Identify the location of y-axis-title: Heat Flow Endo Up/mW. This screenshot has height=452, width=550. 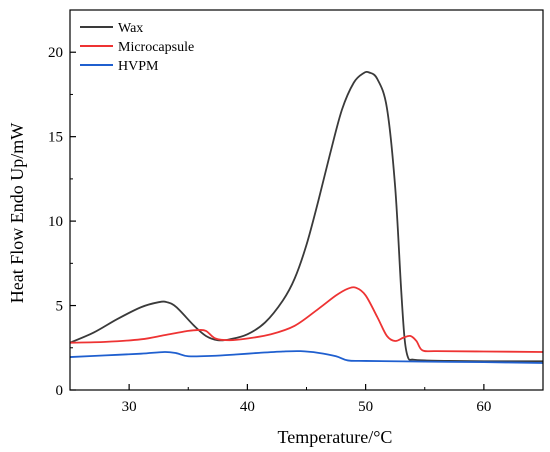
(17, 213).